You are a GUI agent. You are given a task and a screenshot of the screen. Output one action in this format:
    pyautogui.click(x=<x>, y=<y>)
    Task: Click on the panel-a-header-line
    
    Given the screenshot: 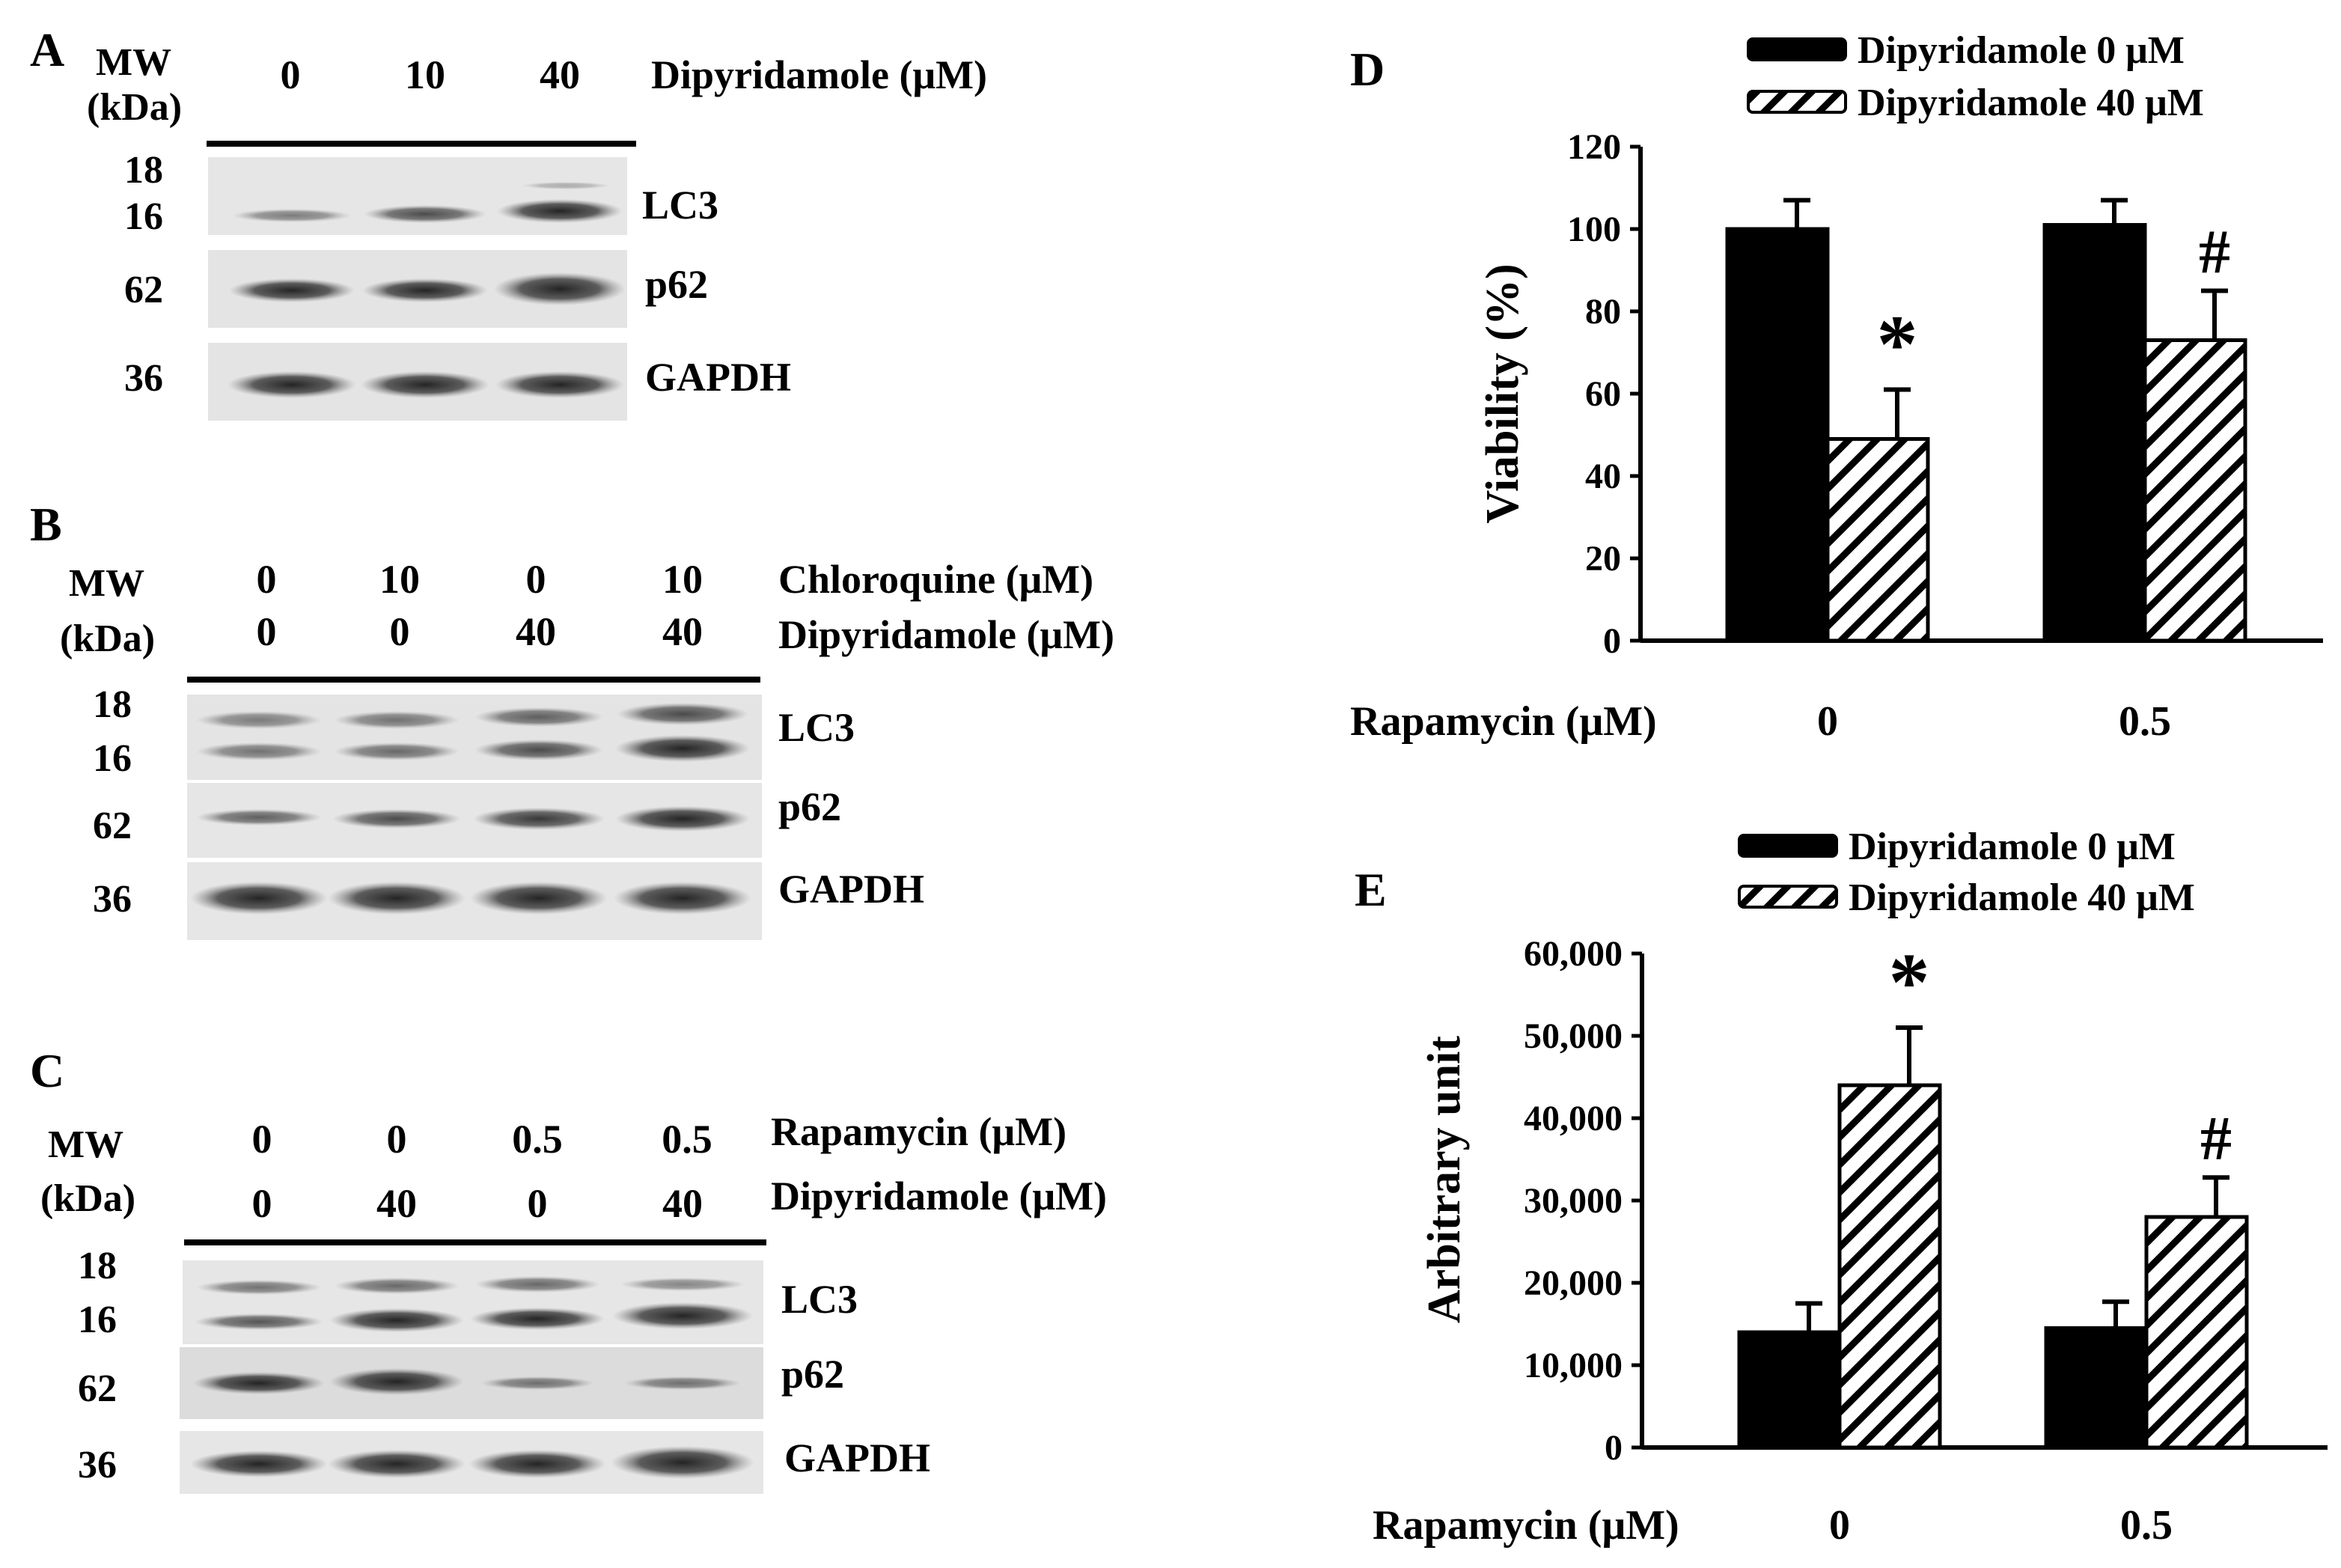 What is the action you would take?
    pyautogui.click(x=421, y=144)
    